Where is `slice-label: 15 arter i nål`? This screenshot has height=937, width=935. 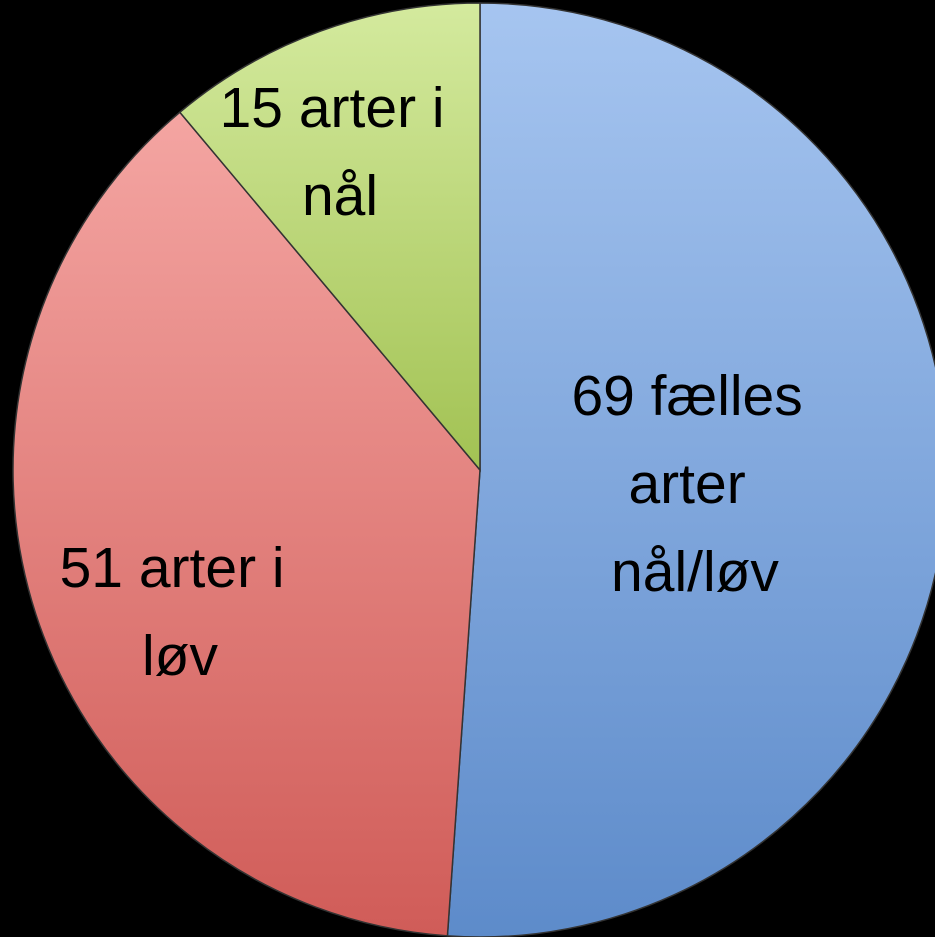 slice-label: 15 arter i nål is located at coordinates (340, 152).